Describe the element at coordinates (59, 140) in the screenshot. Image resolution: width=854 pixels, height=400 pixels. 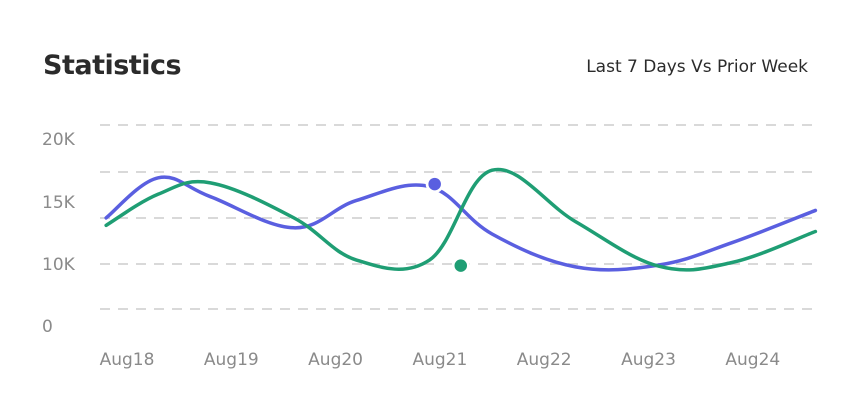
I see `y-tick-label: 20K` at that location.